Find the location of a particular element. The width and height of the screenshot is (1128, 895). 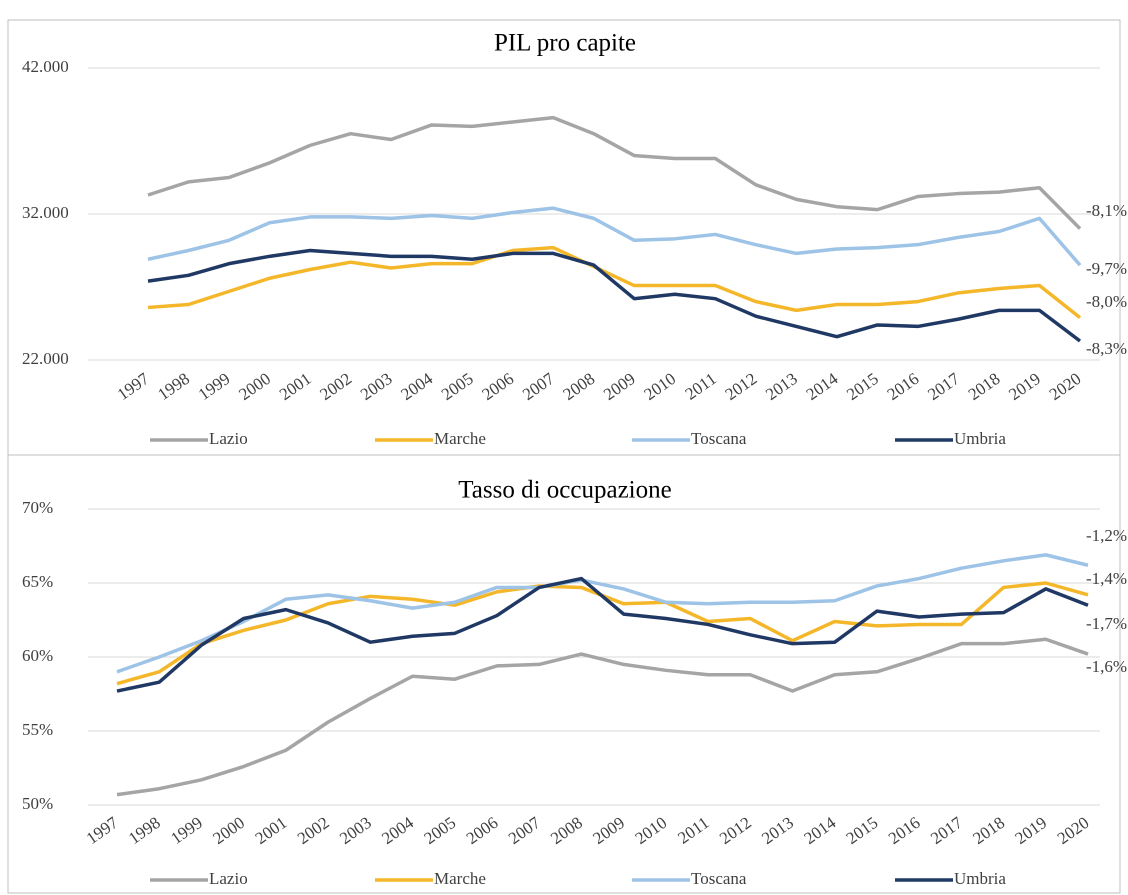

y-tick-label: 50% is located at coordinates (37, 803).